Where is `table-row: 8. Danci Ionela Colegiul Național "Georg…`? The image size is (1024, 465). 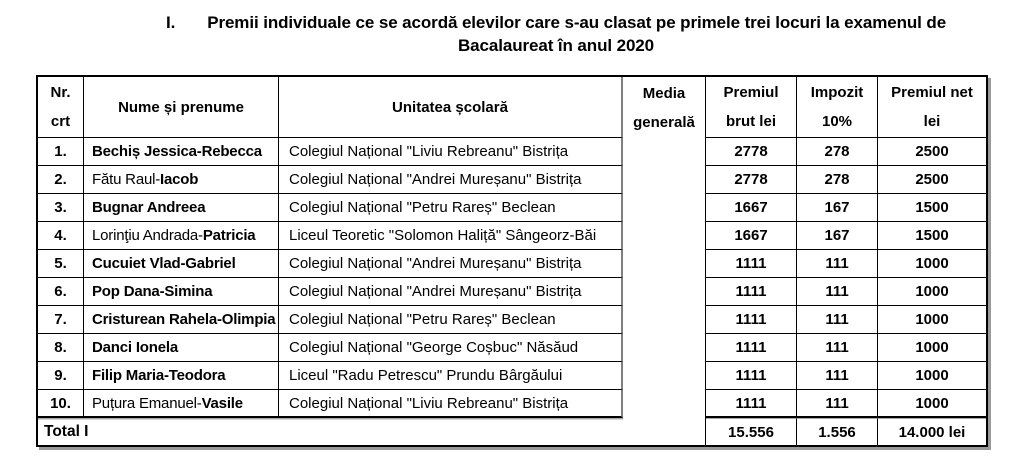
table-row: 8. Danci Ionela Colegiul Național "Georg… is located at coordinates (512, 348).